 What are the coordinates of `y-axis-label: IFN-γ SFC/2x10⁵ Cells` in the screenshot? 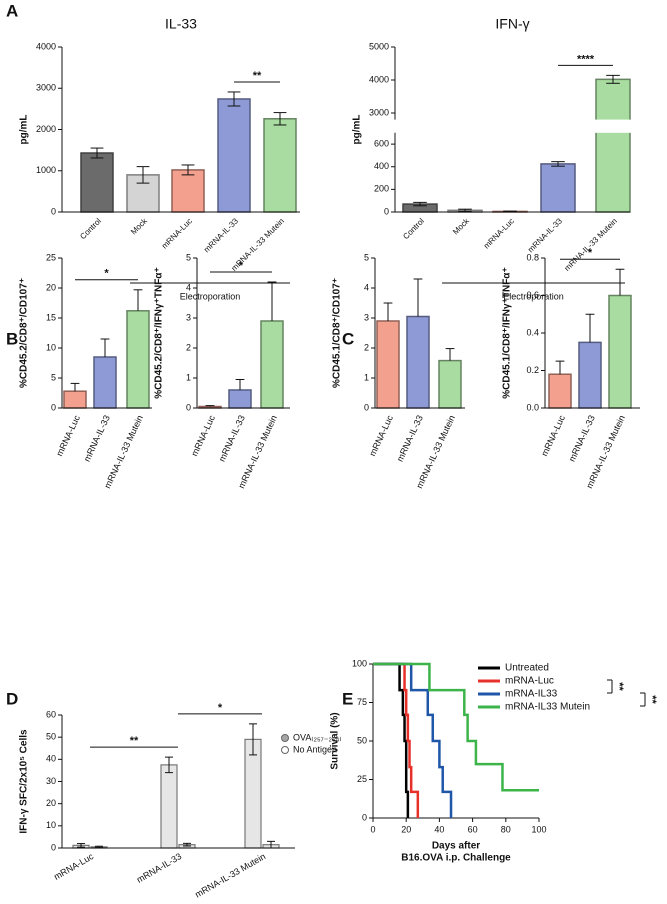 It's located at (24, 781).